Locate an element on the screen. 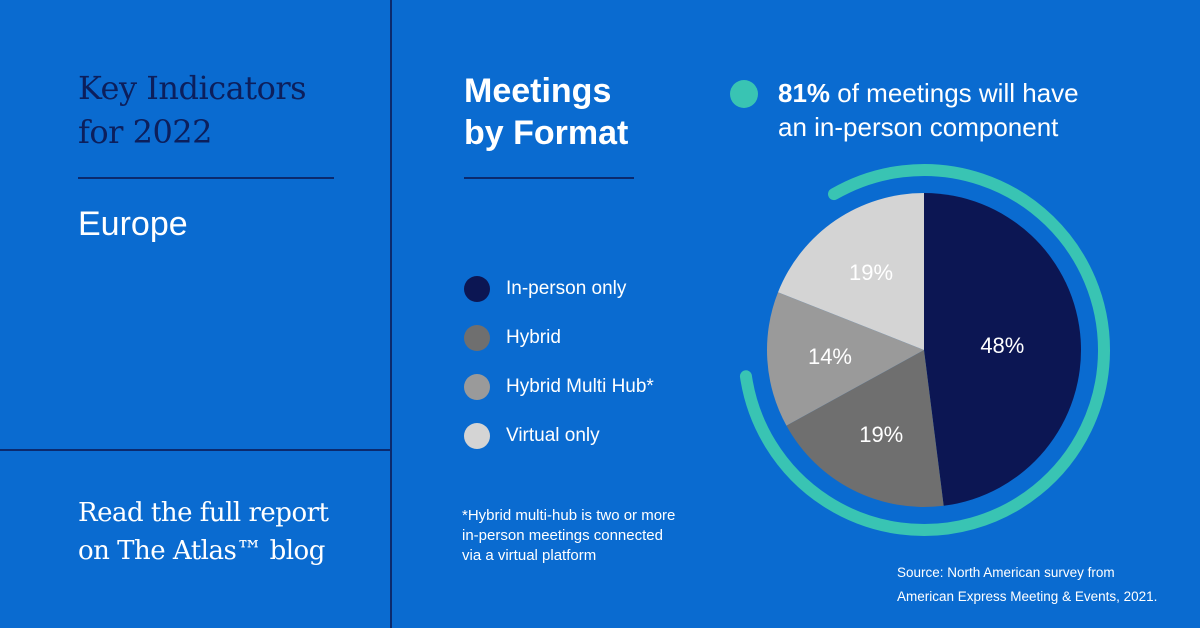  vertical-divider is located at coordinates (391, 314).